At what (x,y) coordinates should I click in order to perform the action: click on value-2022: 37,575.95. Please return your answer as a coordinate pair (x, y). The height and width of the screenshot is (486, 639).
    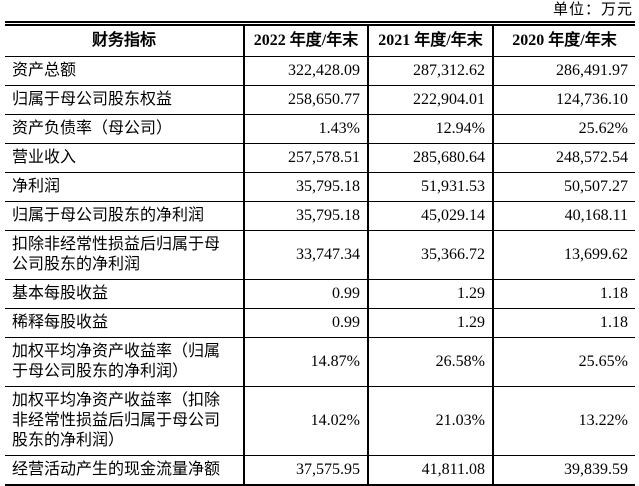
    Looking at the image, I should click on (305, 470).